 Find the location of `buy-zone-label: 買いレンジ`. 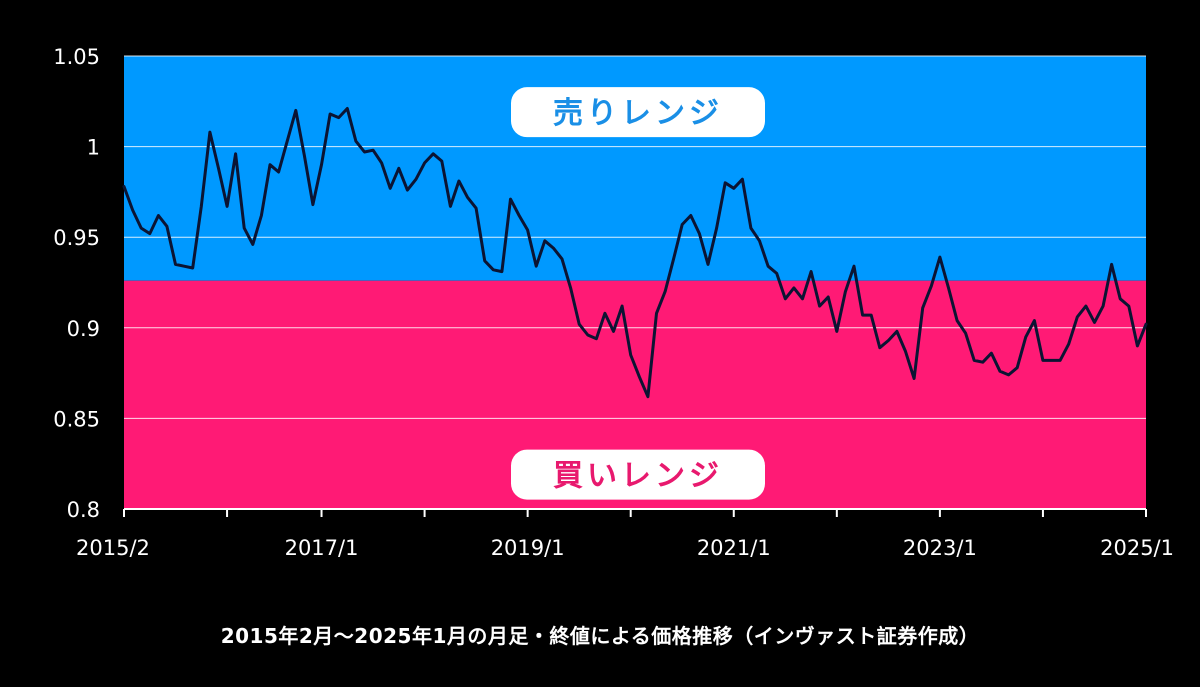

buy-zone-label: 買いレンジ is located at coordinates (638, 476).